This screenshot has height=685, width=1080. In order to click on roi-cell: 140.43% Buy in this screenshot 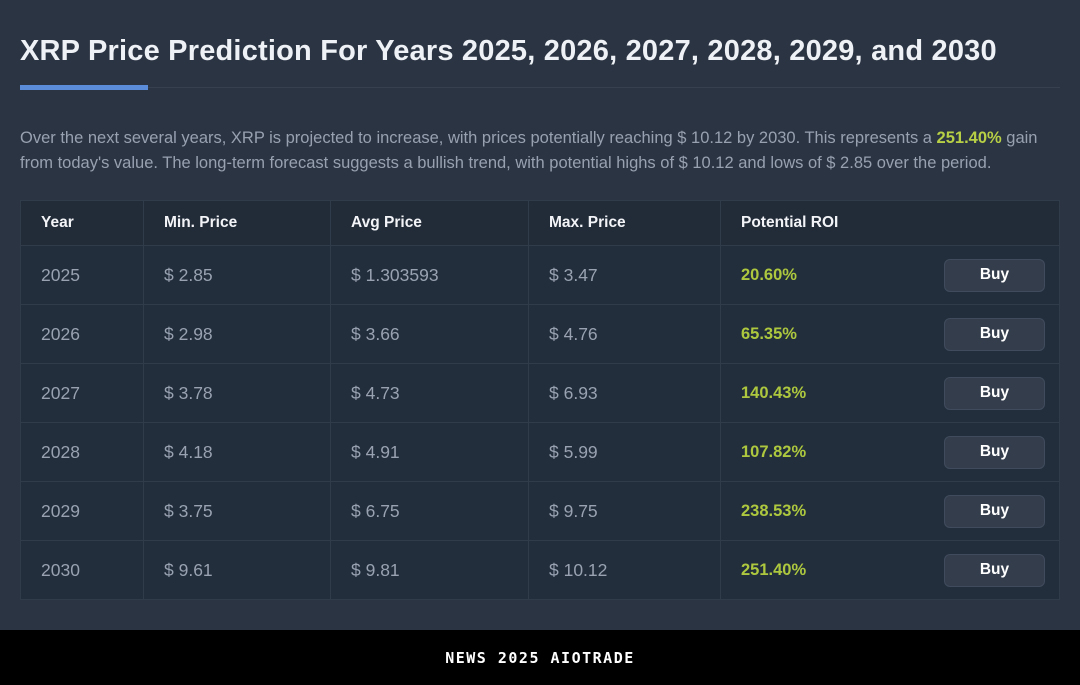, I will do `click(890, 393)`.